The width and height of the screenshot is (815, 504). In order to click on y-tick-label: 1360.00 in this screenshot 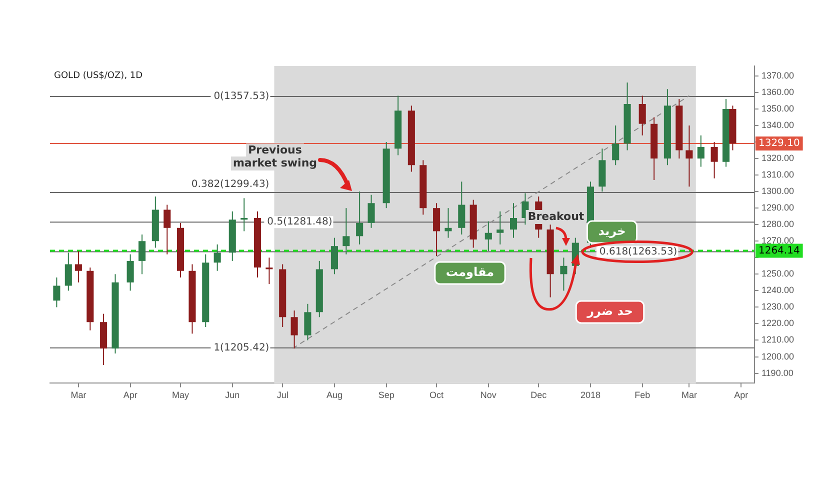, I will do `click(777, 91)`.